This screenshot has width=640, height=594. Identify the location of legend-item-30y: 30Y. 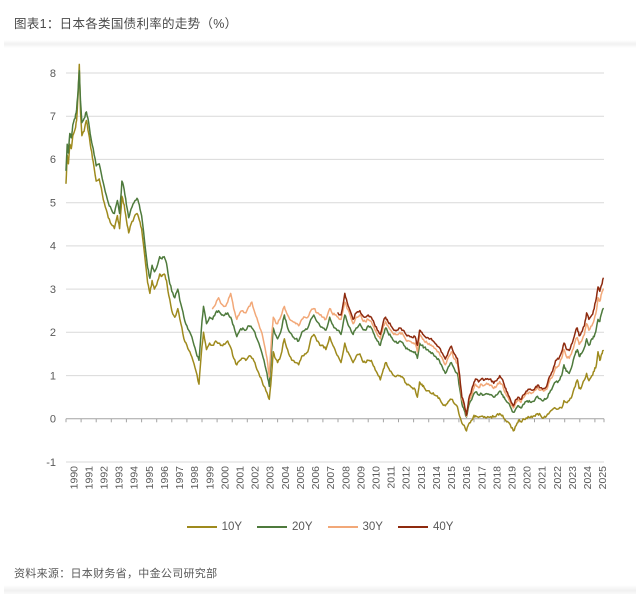
(355, 527).